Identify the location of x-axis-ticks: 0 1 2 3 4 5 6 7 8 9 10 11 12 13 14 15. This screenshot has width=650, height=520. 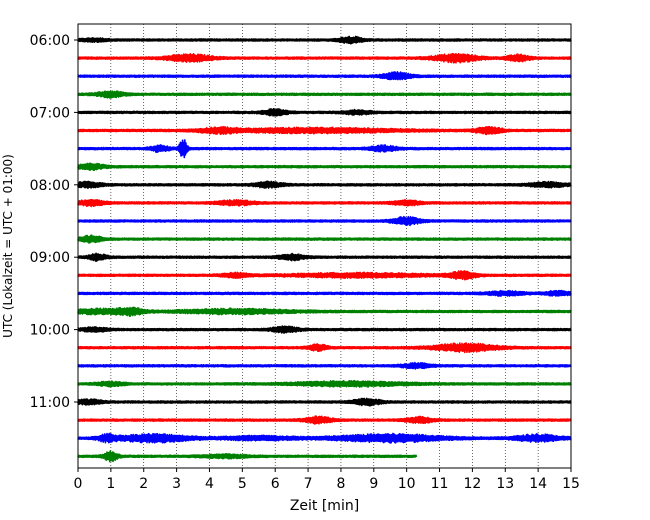
(327, 480).